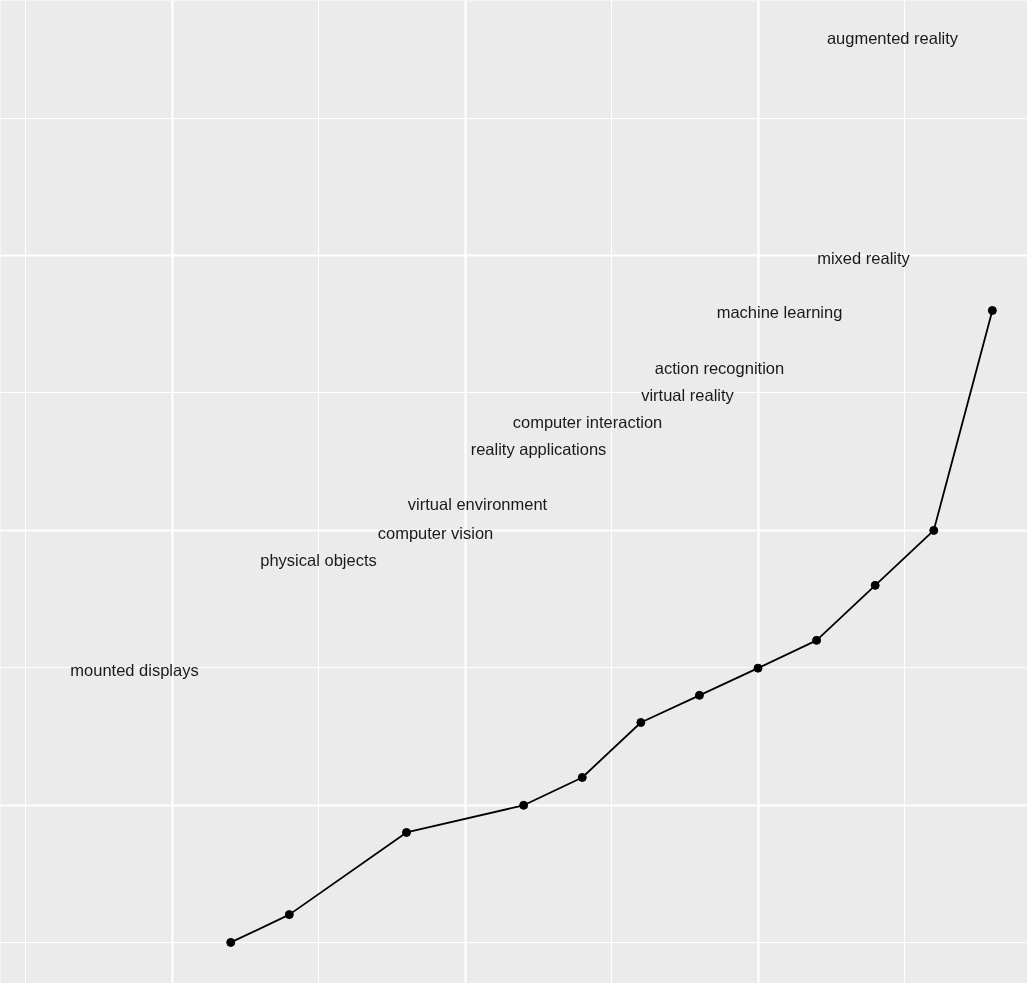 The image size is (1027, 983). Describe the element at coordinates (779, 311) in the screenshot. I see `annotation: machine learning` at that location.